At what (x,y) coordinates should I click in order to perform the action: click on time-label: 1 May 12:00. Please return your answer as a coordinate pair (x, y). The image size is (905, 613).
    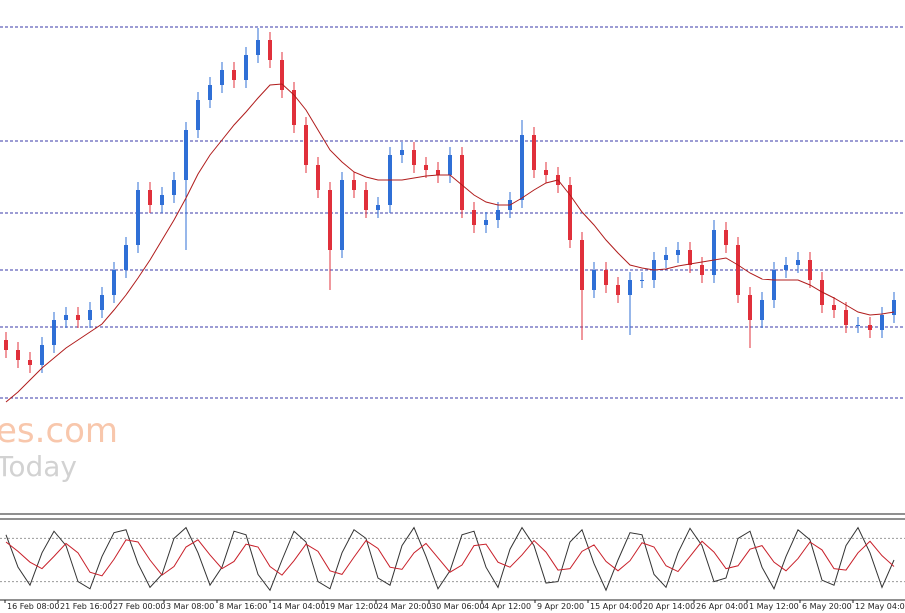
    Looking at the image, I should click on (774, 606).